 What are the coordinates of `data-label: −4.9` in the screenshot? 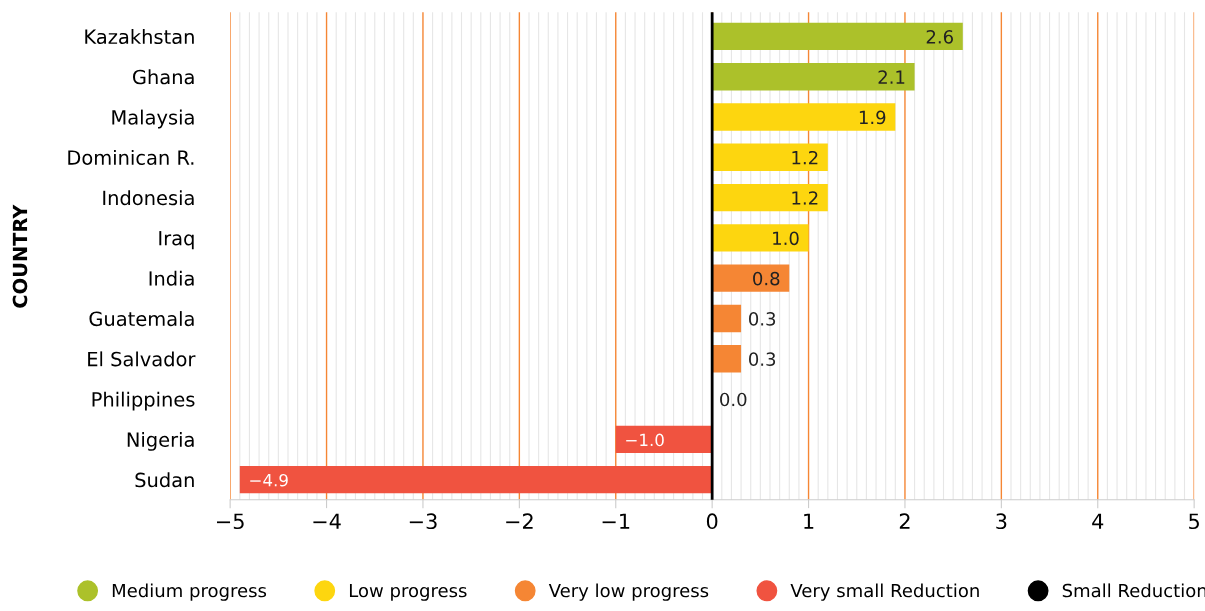 It's located at (269, 480).